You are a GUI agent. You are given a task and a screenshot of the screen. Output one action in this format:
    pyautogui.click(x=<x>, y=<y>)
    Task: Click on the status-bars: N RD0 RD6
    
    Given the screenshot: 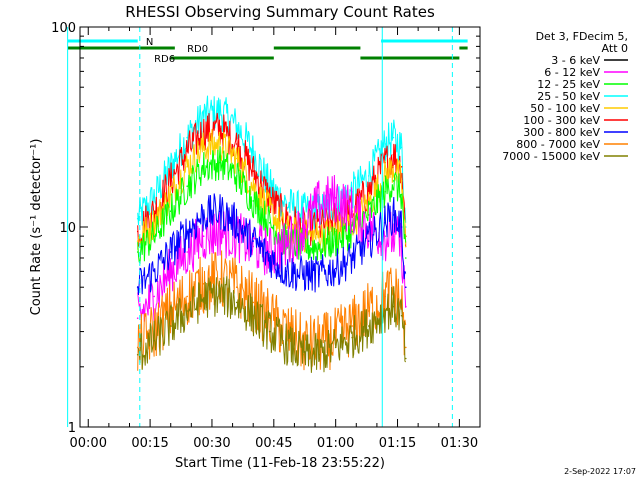 What is the action you would take?
    pyautogui.click(x=267, y=51)
    